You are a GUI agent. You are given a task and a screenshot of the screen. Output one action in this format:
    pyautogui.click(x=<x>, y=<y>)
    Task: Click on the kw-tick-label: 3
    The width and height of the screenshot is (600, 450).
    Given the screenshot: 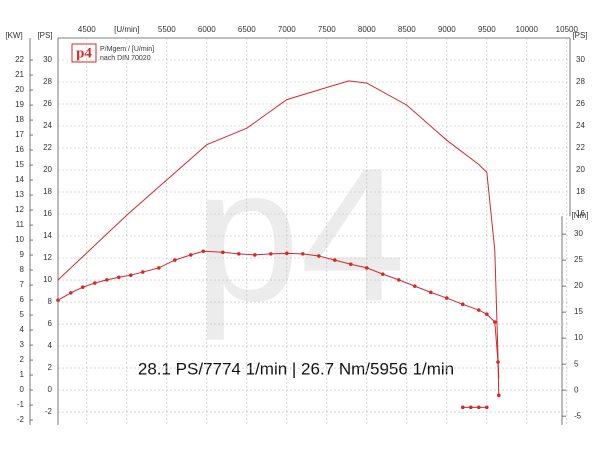 What is the action you would take?
    pyautogui.click(x=22, y=344)
    